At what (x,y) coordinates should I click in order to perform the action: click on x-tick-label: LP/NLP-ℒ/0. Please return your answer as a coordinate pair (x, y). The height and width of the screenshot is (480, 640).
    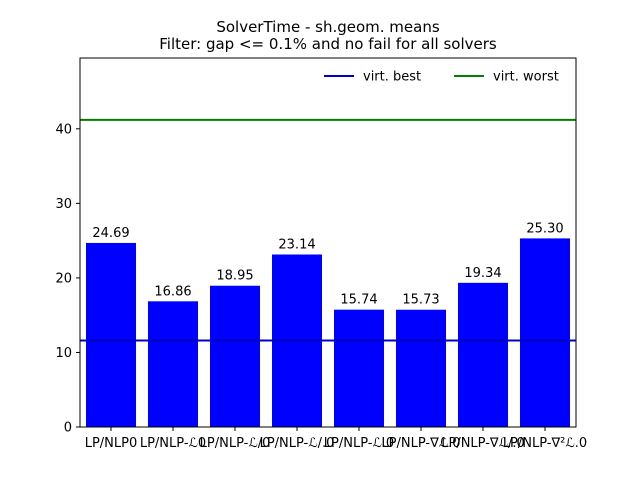
    Looking at the image, I should click on (235, 443).